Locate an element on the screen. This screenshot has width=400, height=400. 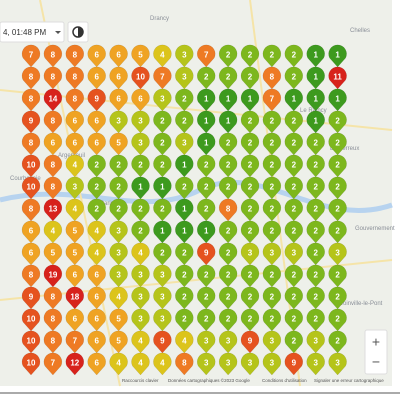
attribution: Raccourcis clavier is located at coordinates (140, 380).